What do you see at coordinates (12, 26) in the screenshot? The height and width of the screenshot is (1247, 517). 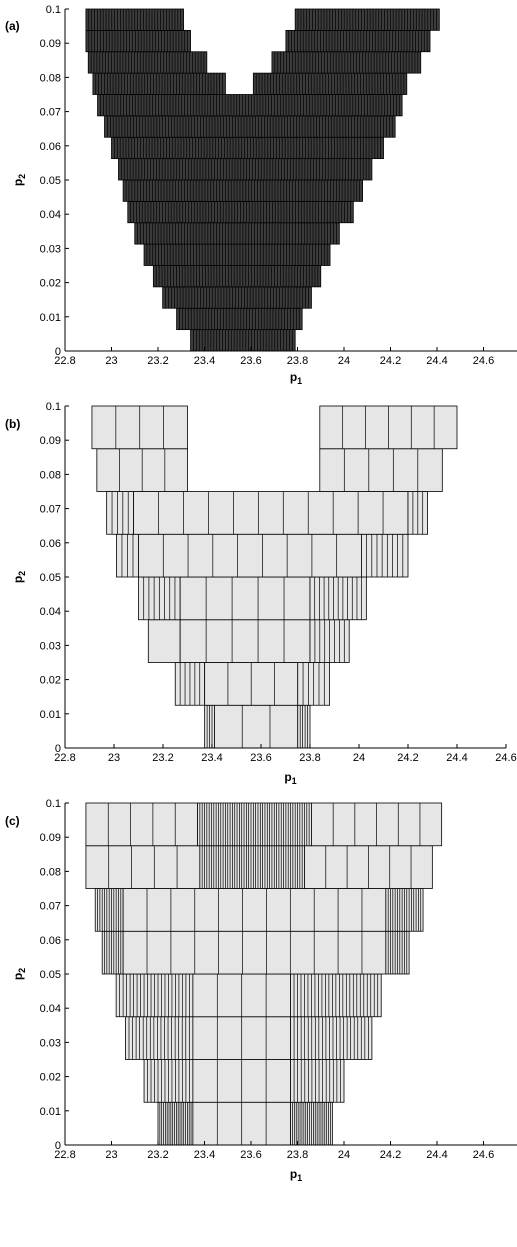 I see `panel-label: (a)` at bounding box center [12, 26].